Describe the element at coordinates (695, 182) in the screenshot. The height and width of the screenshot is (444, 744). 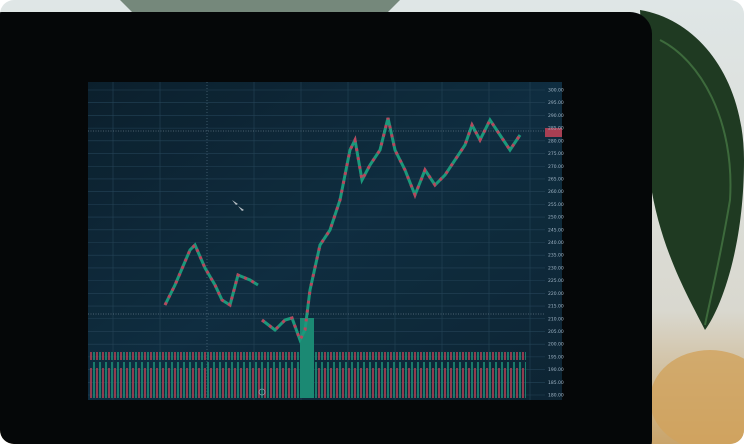
I see `leaf-vein` at that location.